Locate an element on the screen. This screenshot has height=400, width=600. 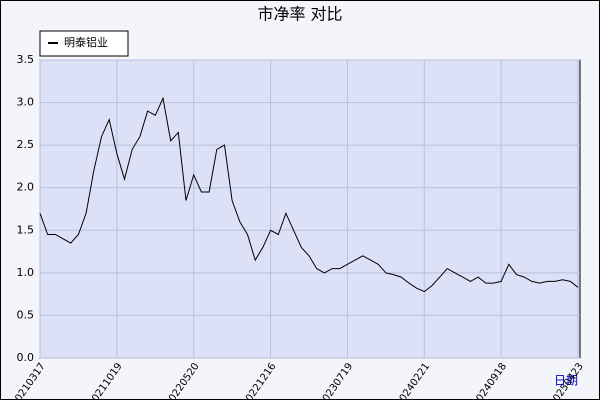
legend-label: 明泰铝业 is located at coordinates (86, 42).